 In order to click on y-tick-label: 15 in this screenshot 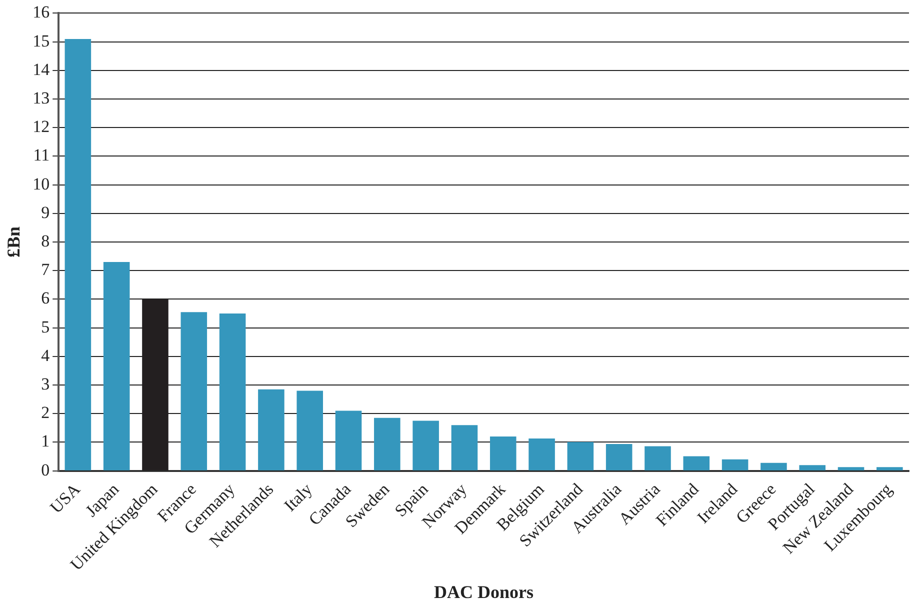, I will do `click(41, 40)`.